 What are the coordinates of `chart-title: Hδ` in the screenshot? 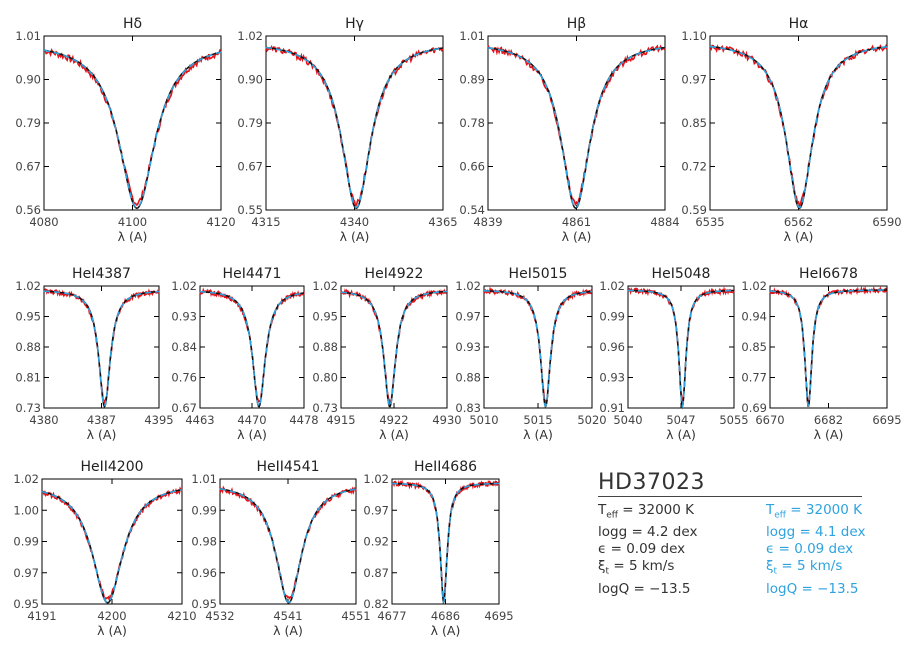 It's located at (132, 24).